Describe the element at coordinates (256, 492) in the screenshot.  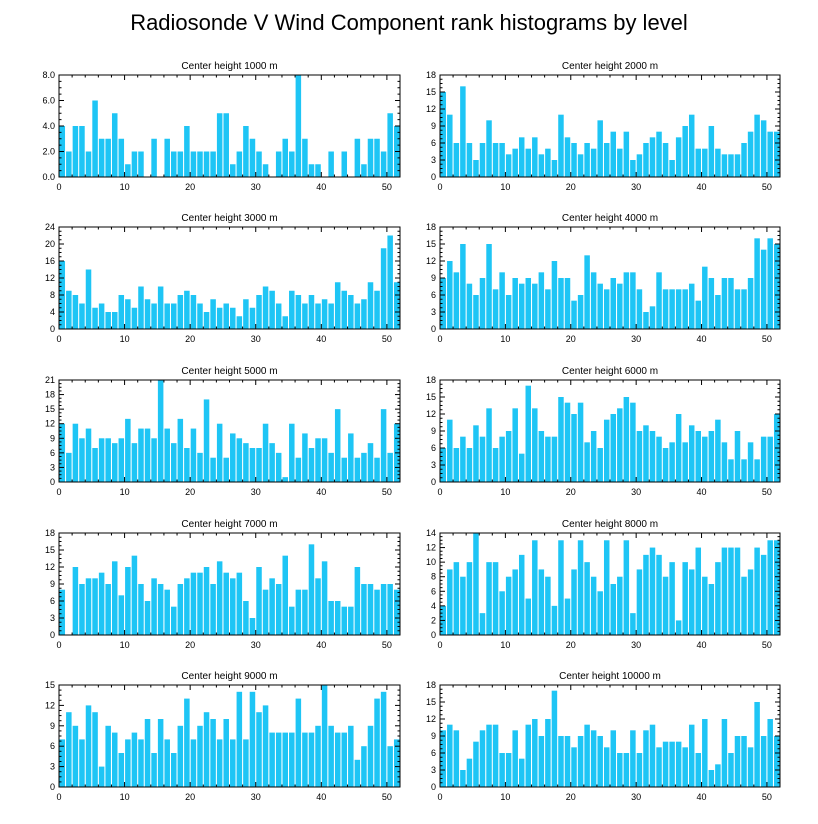
I see `x-tick-label: 30` at that location.